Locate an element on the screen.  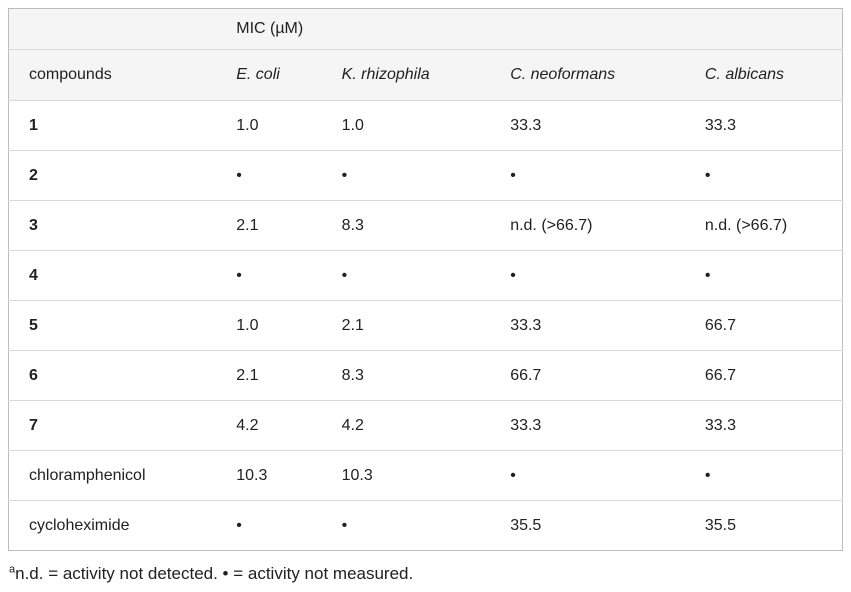
table-row: chloramphenicol 10.3 10.3 • • is located at coordinates (425, 475).